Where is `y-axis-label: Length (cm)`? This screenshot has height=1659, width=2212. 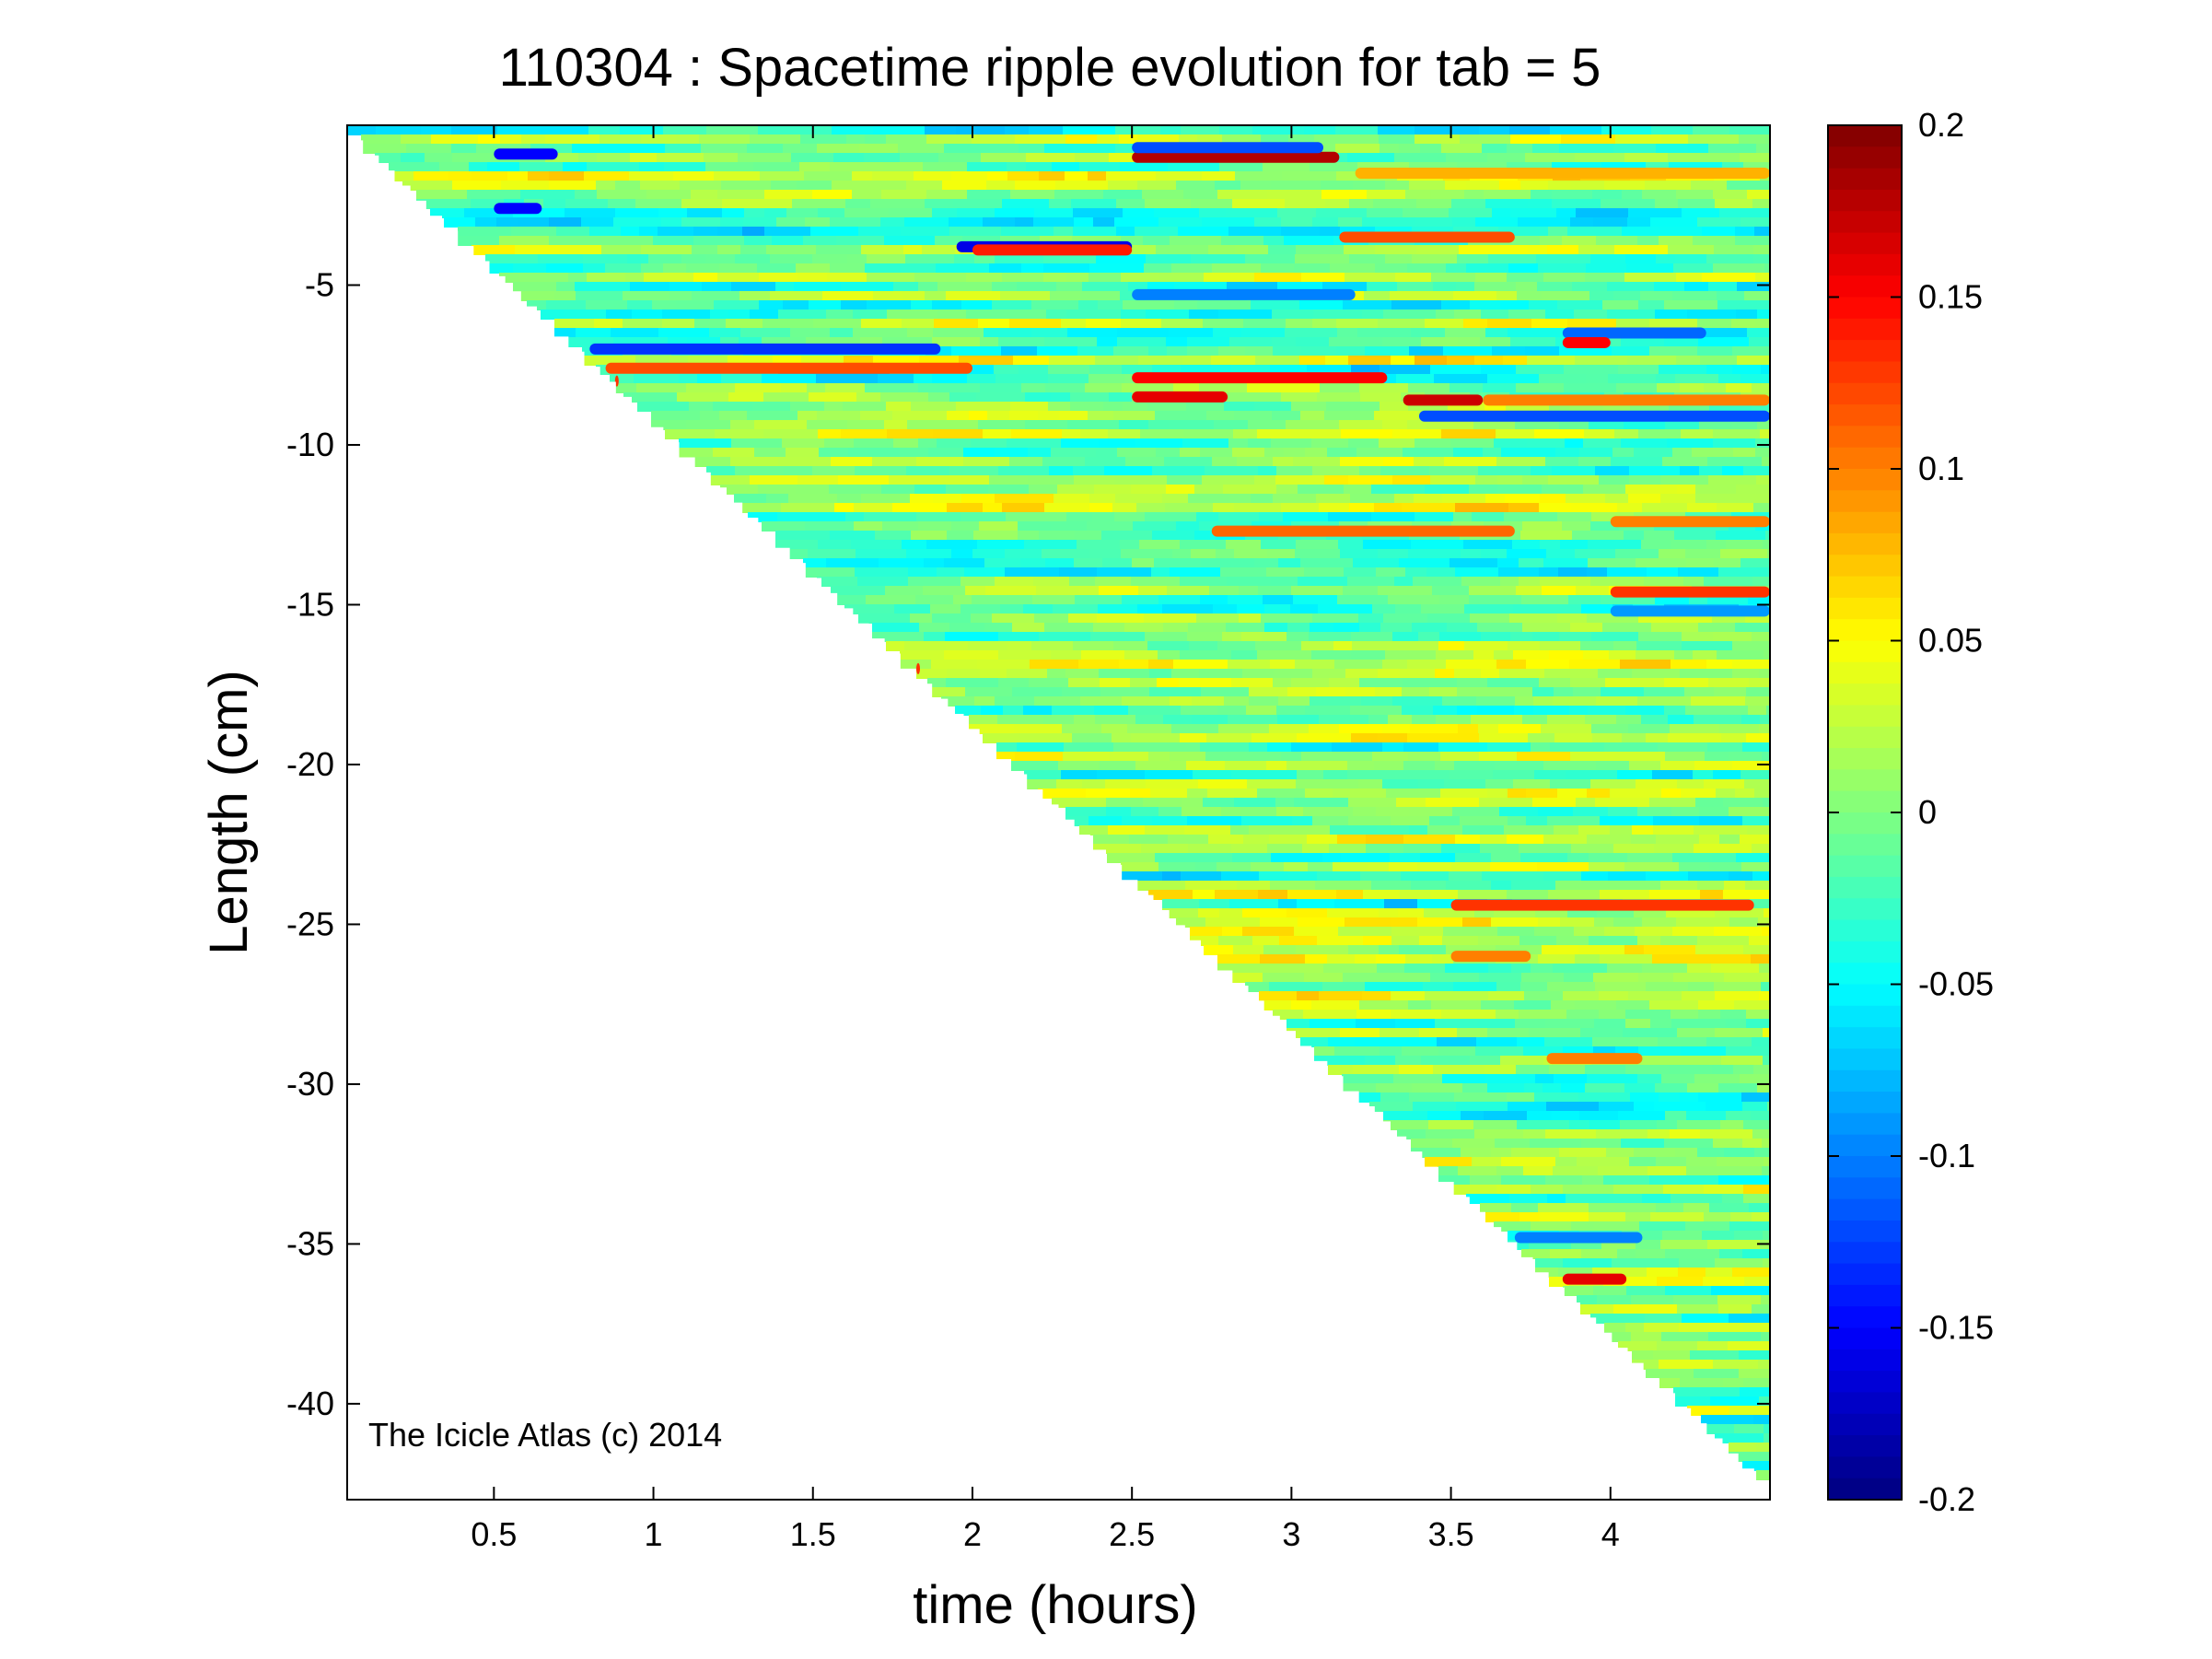 y-axis-label: Length (cm) is located at coordinates (229, 812).